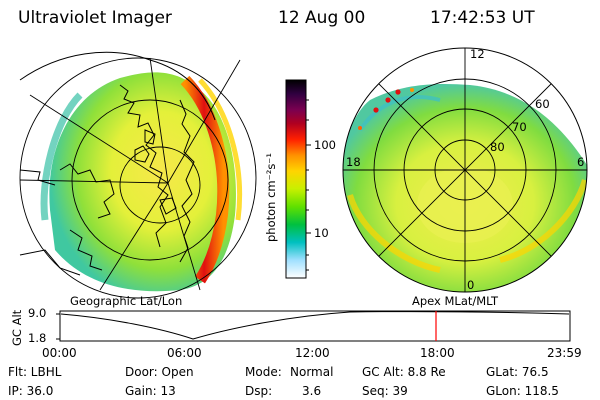 Image resolution: width=600 pixels, height=400 pixels. I want to click on mlt-label-12: 12, so click(477, 54).